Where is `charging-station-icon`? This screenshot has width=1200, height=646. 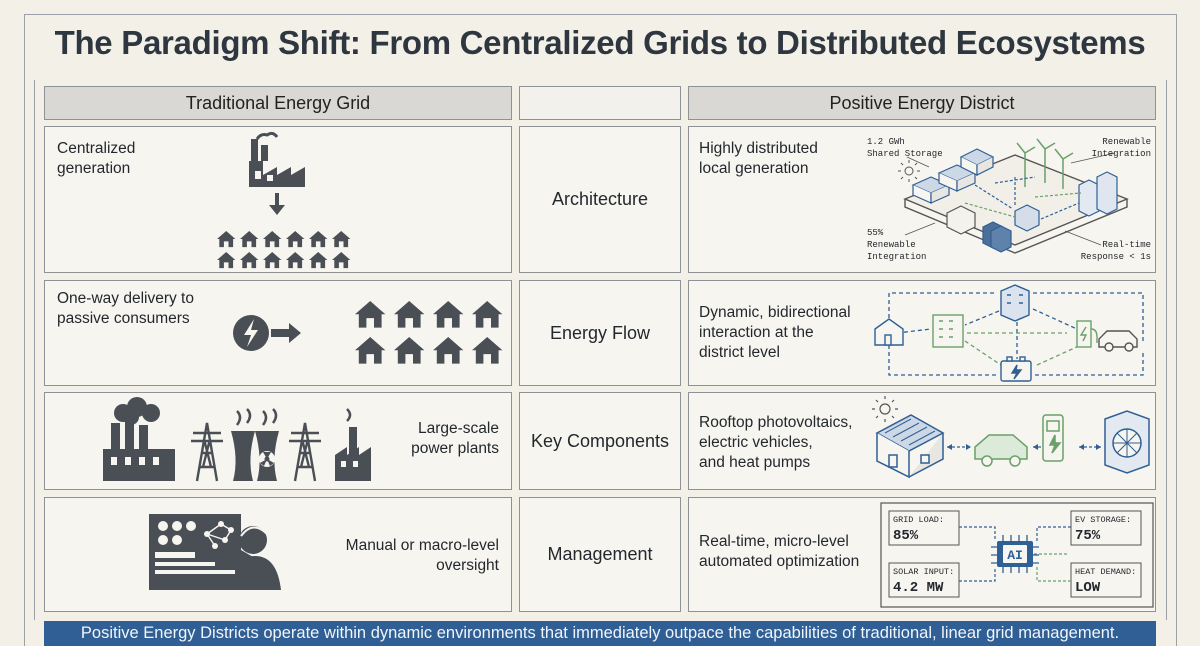 charging-station-icon is located at coordinates (1053, 438).